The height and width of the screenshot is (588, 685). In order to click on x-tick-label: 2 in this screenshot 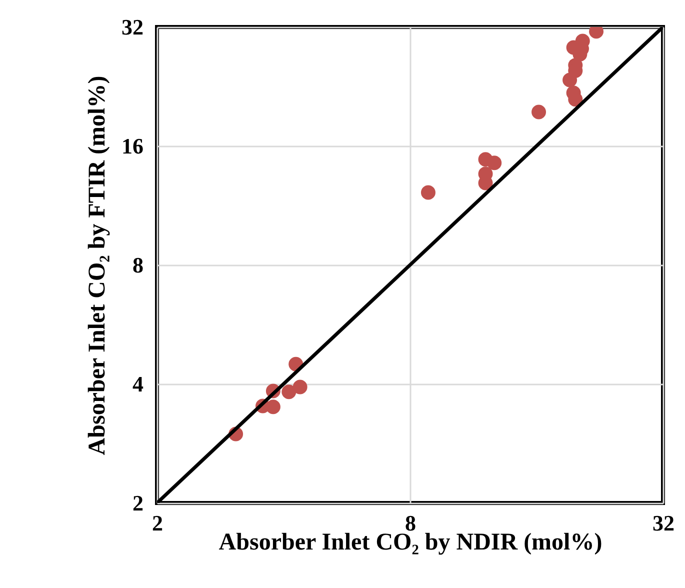, I will do `click(157, 523)`.